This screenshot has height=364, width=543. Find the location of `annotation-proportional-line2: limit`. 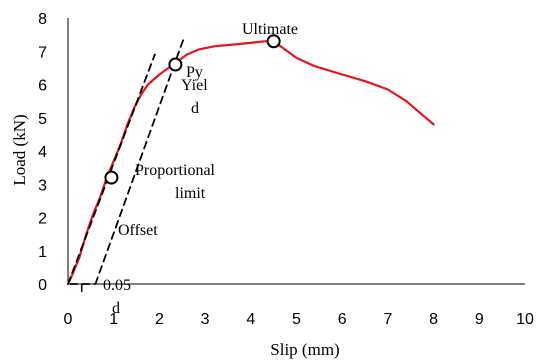

annotation-proportional-line2: limit is located at coordinates (190, 193).